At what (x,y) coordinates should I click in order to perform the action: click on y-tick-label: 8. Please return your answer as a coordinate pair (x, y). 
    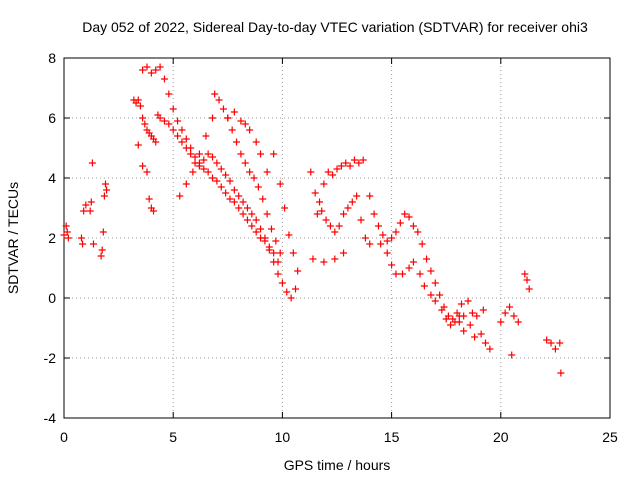
    Looking at the image, I should click on (52, 58).